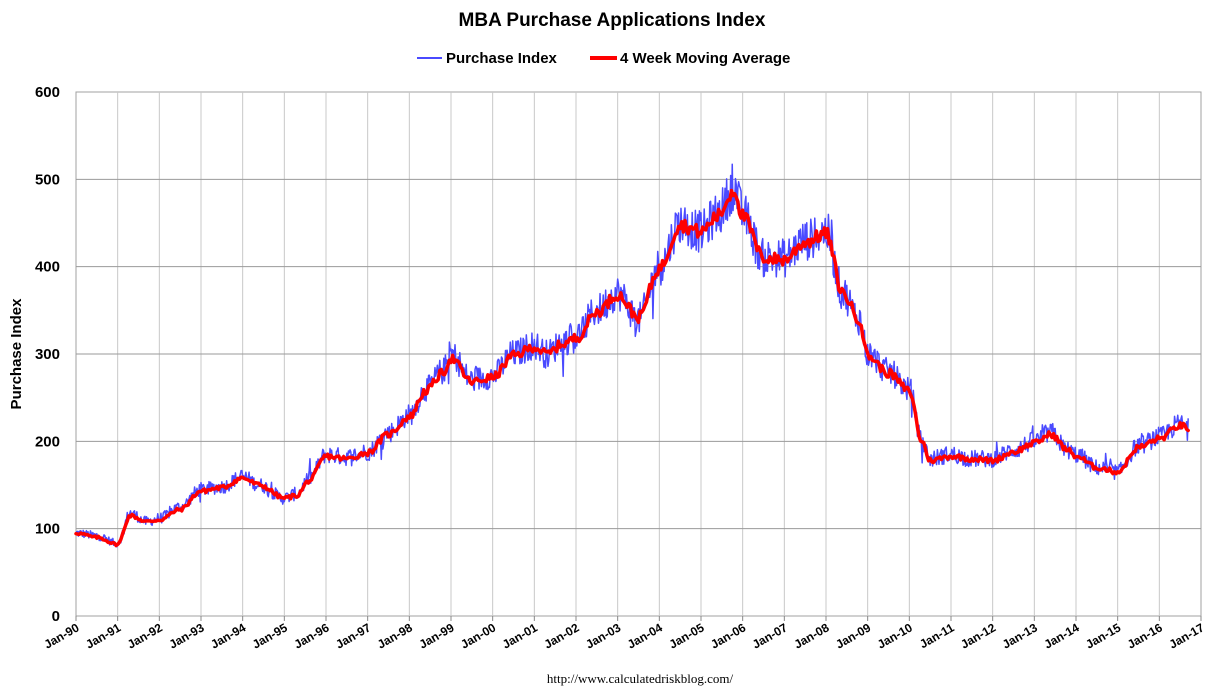 This screenshot has width=1224, height=693. Describe the element at coordinates (1020, 635) in the screenshot. I see `x-tick-label: Jan-13` at that location.